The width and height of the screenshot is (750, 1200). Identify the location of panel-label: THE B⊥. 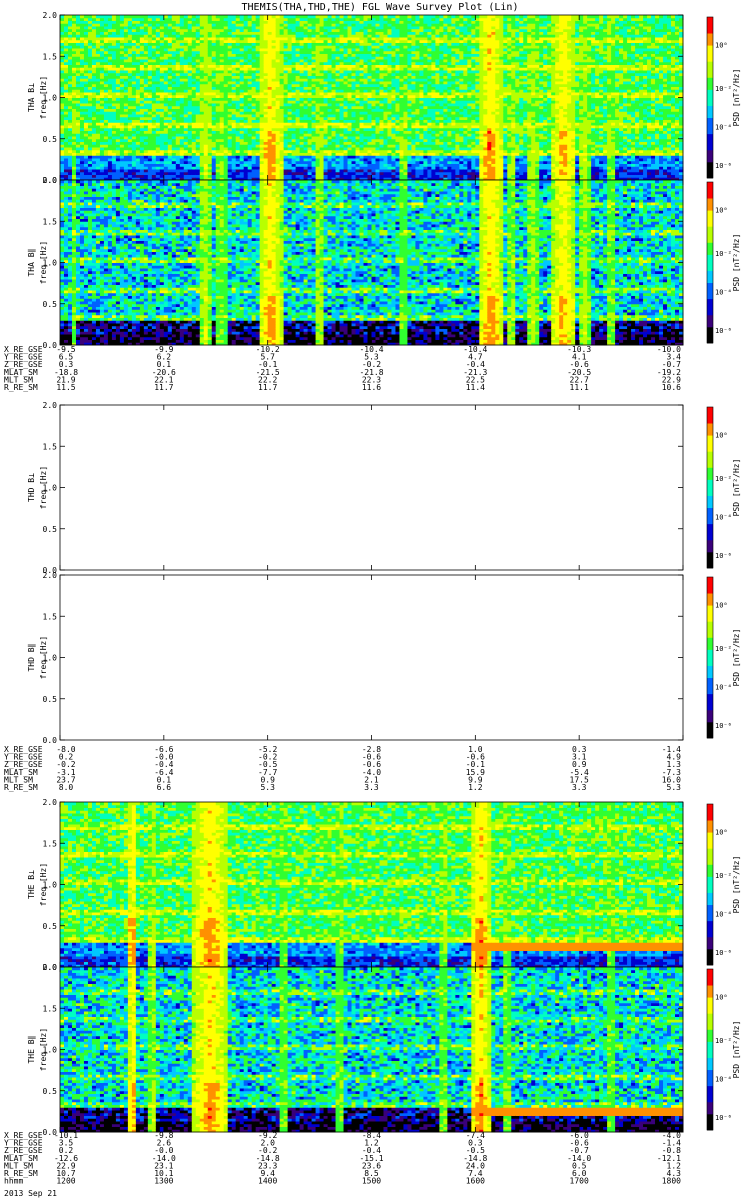
(31, 884).